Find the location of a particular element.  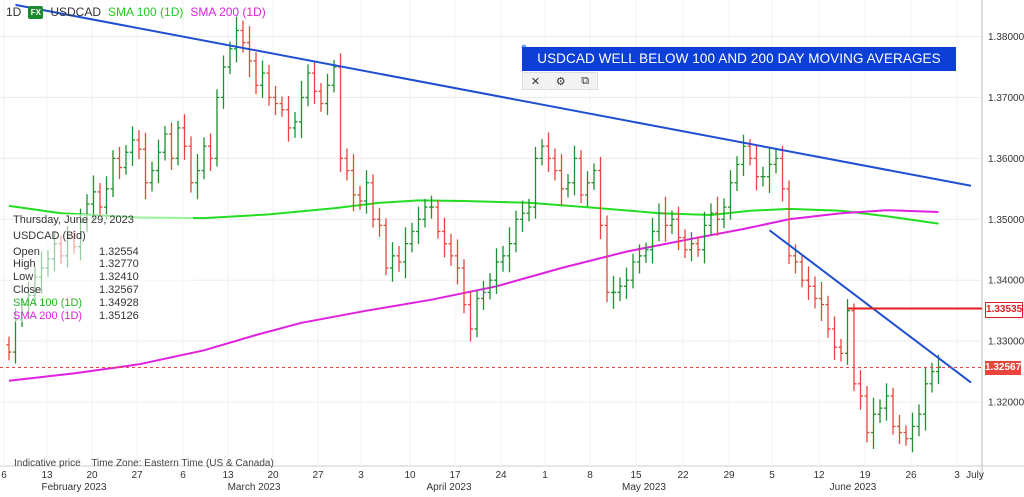

fx-badge-icon: FX is located at coordinates (36, 12).